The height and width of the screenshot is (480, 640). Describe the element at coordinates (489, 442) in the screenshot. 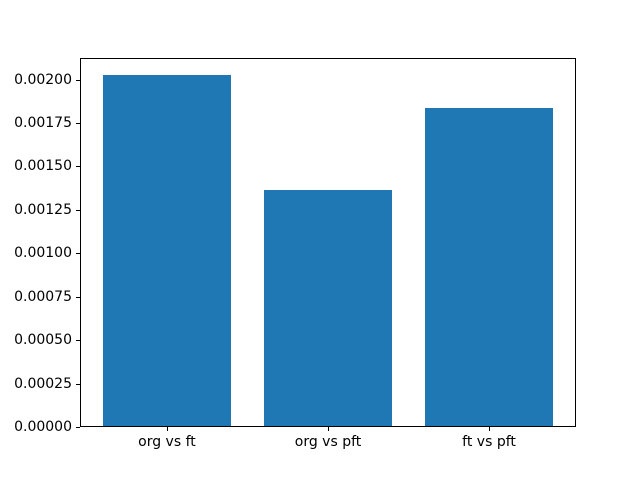

I see `x-tick-label-ft-vs-pft: ft vs pft` at that location.